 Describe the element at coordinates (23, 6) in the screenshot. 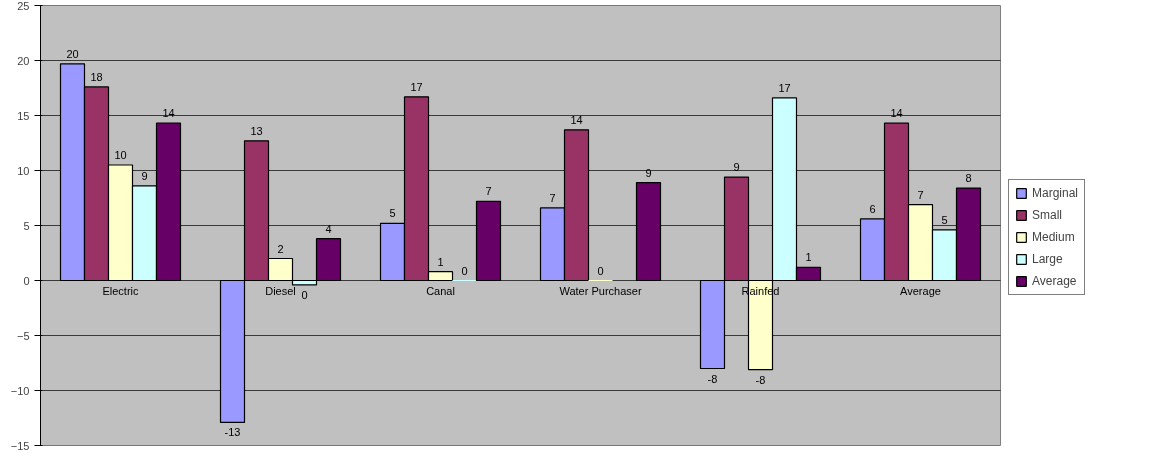

I see `y-tick-label: 25` at that location.